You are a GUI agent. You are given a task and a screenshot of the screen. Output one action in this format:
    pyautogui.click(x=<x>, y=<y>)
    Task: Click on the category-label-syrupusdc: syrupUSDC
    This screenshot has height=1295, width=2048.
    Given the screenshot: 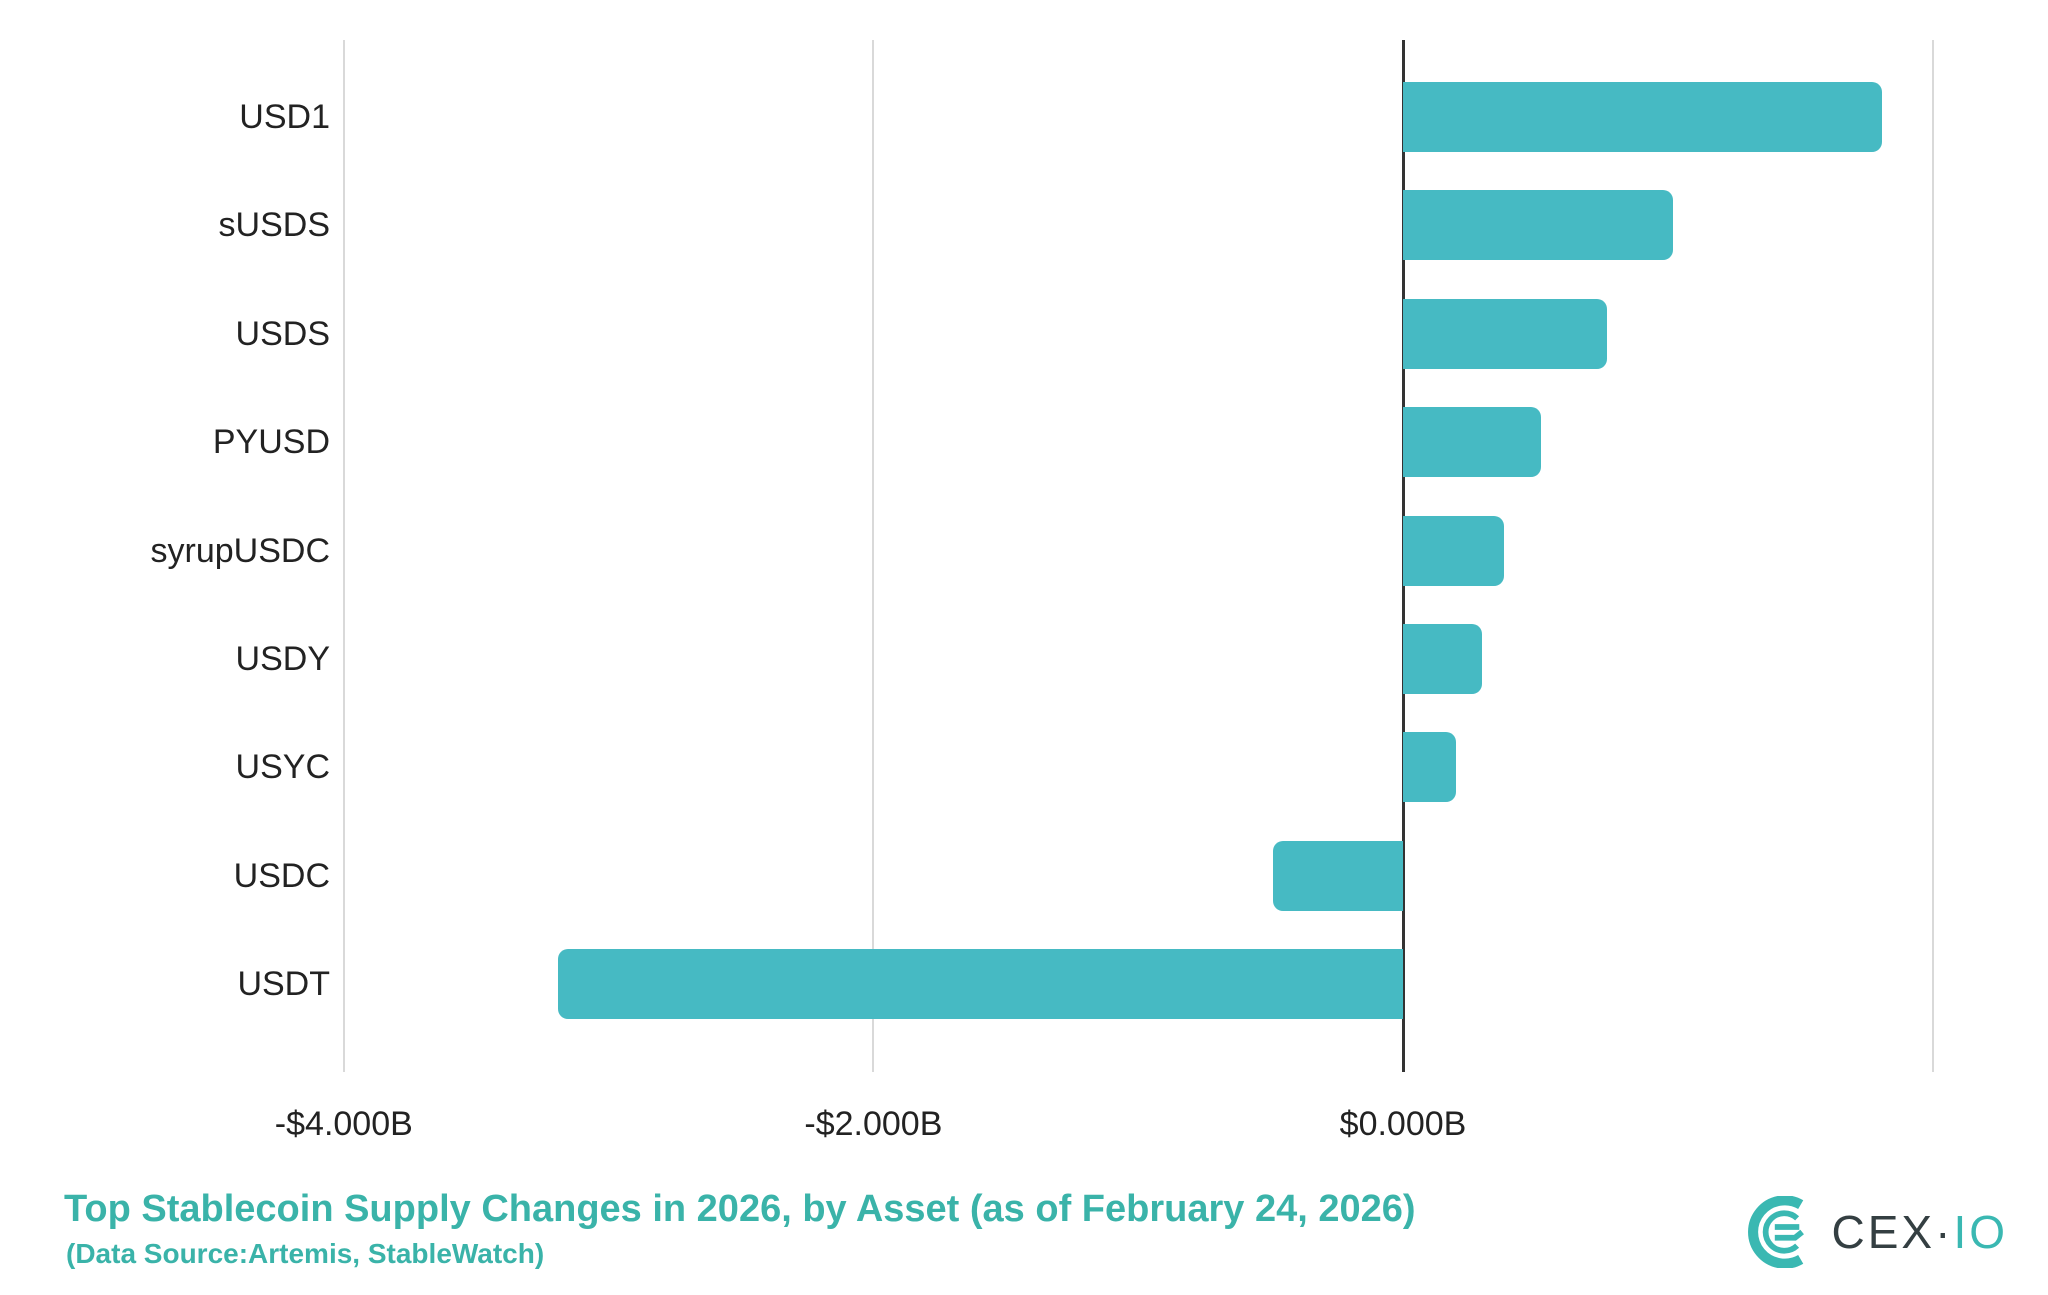 What is the action you would take?
    pyautogui.click(x=240, y=550)
    